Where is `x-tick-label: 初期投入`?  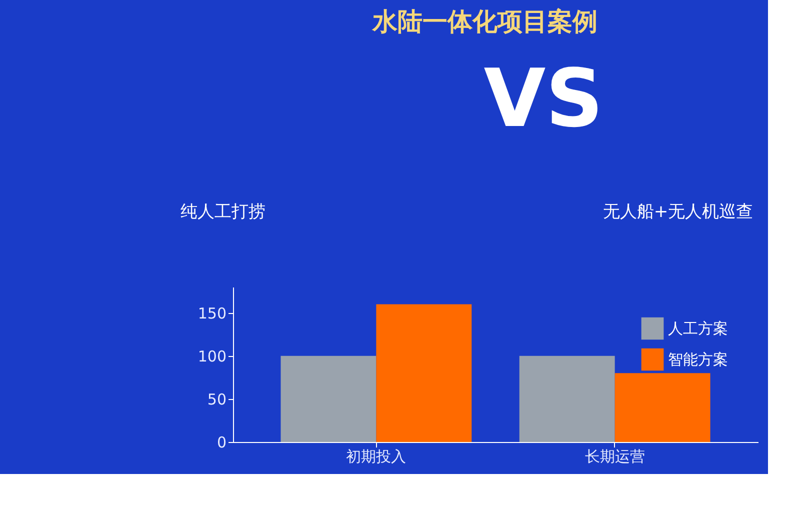 x-tick-label: 初期投入 is located at coordinates (376, 457).